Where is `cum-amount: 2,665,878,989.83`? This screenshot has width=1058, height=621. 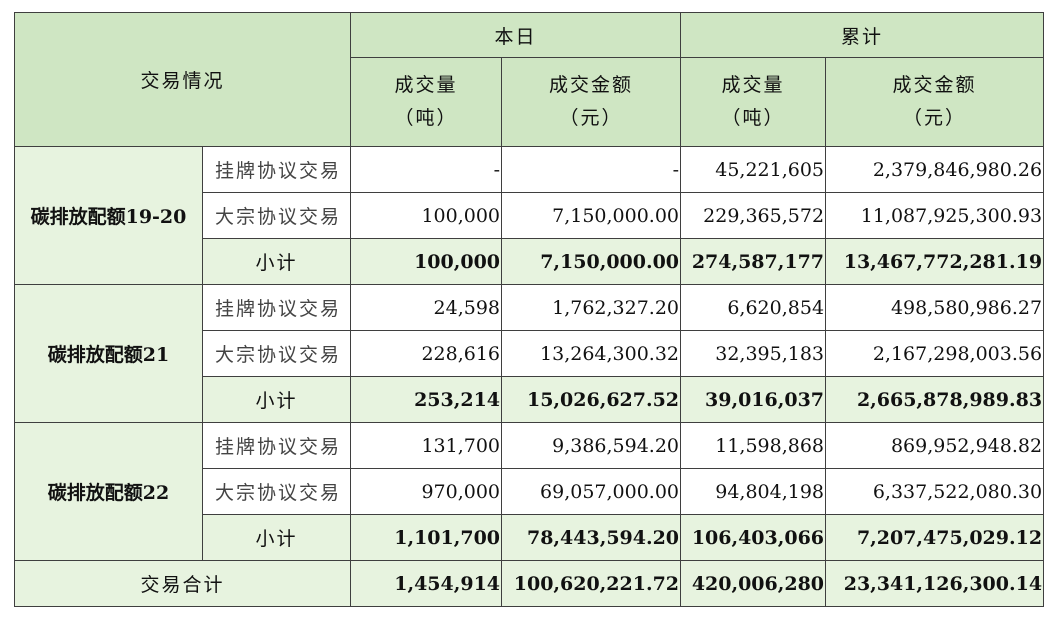
cum-amount: 2,665,878,989.83 is located at coordinates (935, 399).